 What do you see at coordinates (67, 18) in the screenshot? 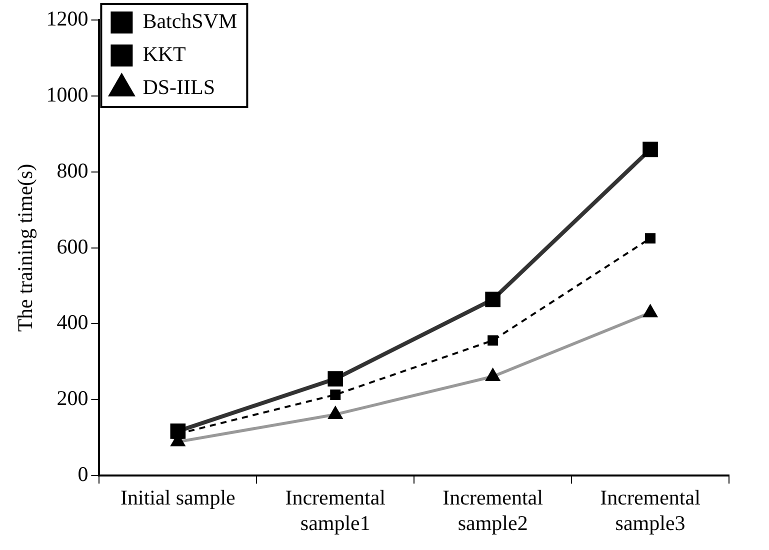
I see `y-tick-label: 1200` at bounding box center [67, 18].